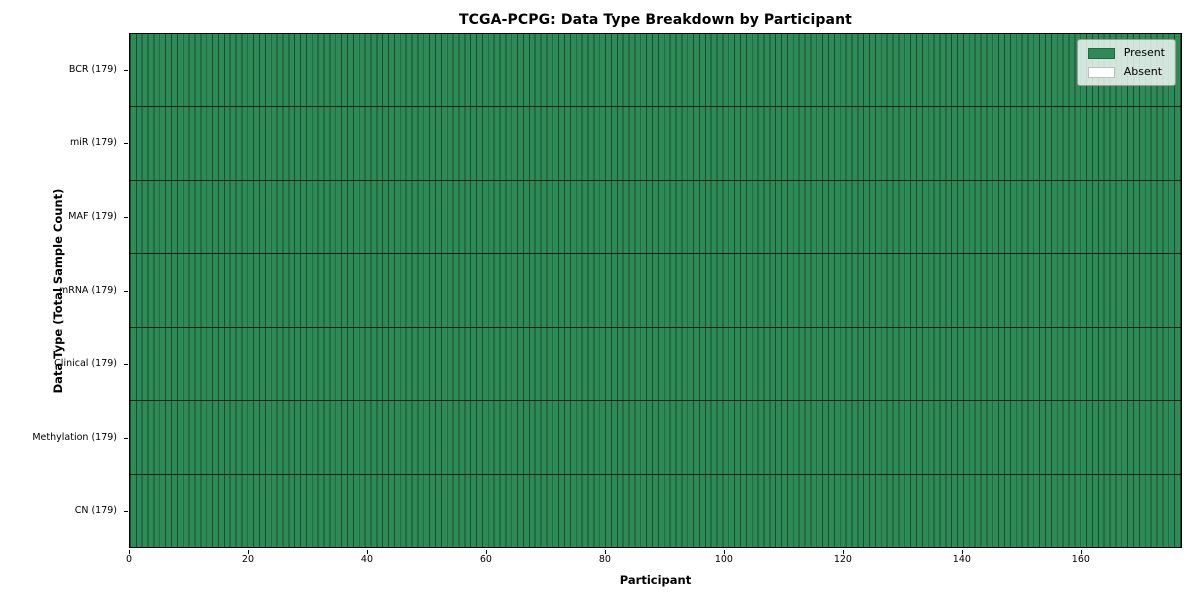  Describe the element at coordinates (655, 216) in the screenshot. I see `heatmap-row-MAF` at that location.